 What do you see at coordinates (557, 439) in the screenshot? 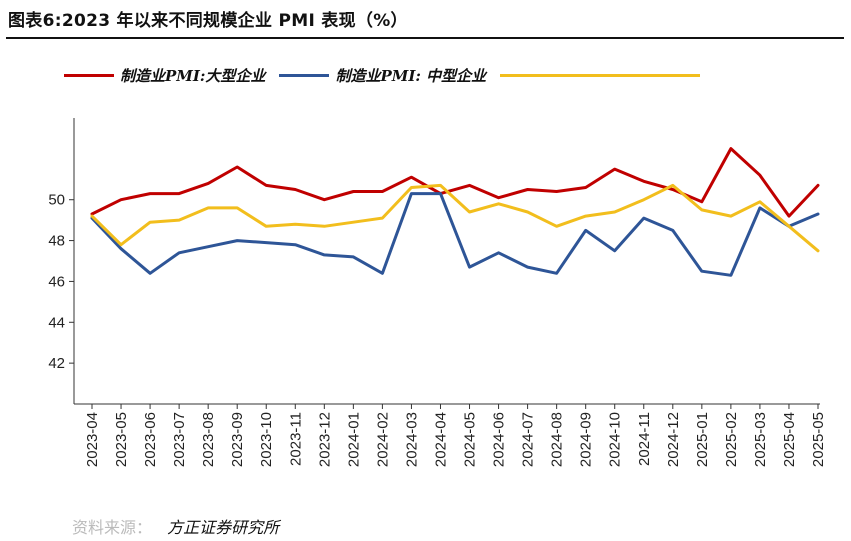
I see `x-tick-label: 2024-08` at bounding box center [557, 439].